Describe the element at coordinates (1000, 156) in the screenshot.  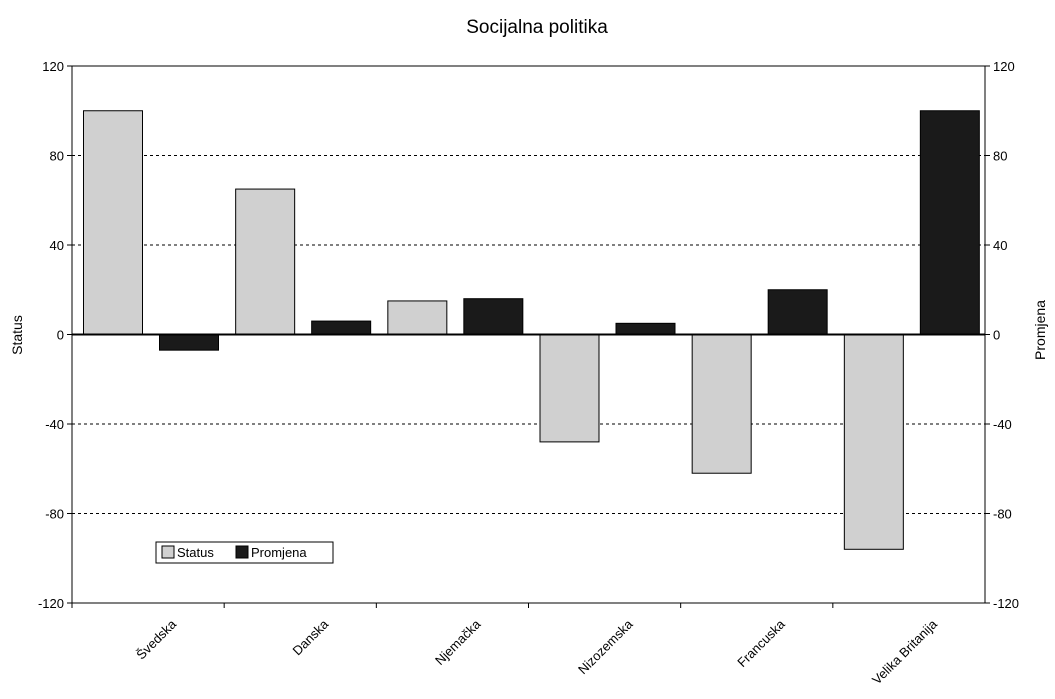
I see `y2-tick-label: 80` at that location.